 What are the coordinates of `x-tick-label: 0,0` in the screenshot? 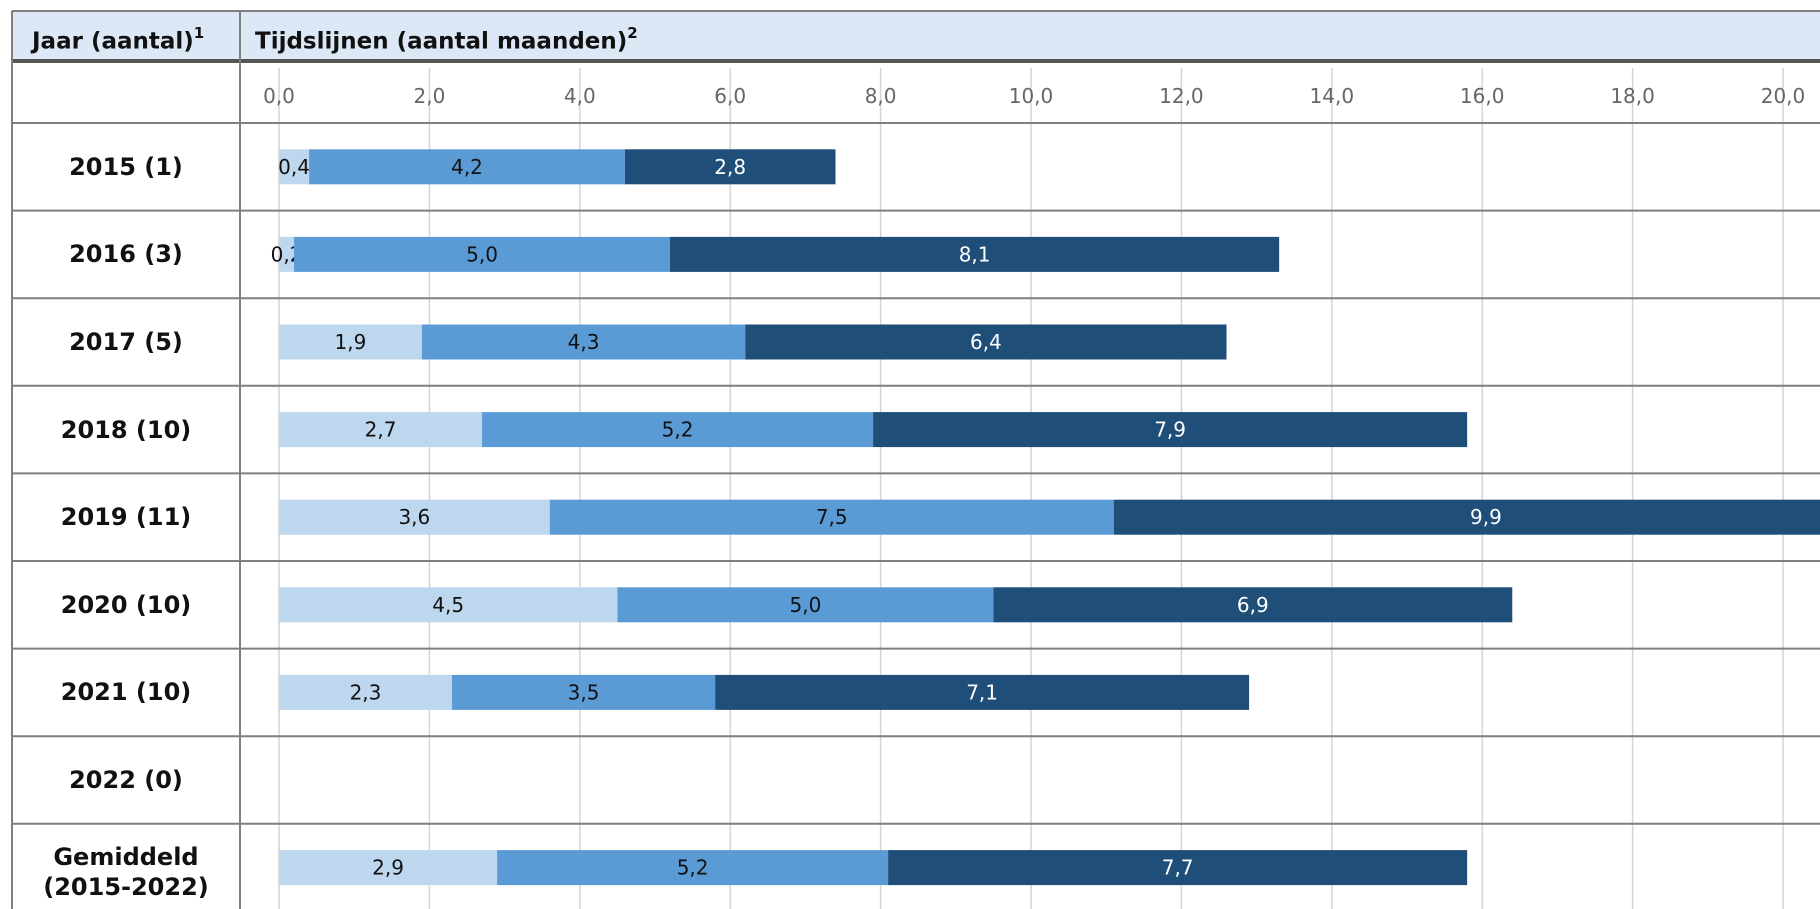 It's located at (279, 96).